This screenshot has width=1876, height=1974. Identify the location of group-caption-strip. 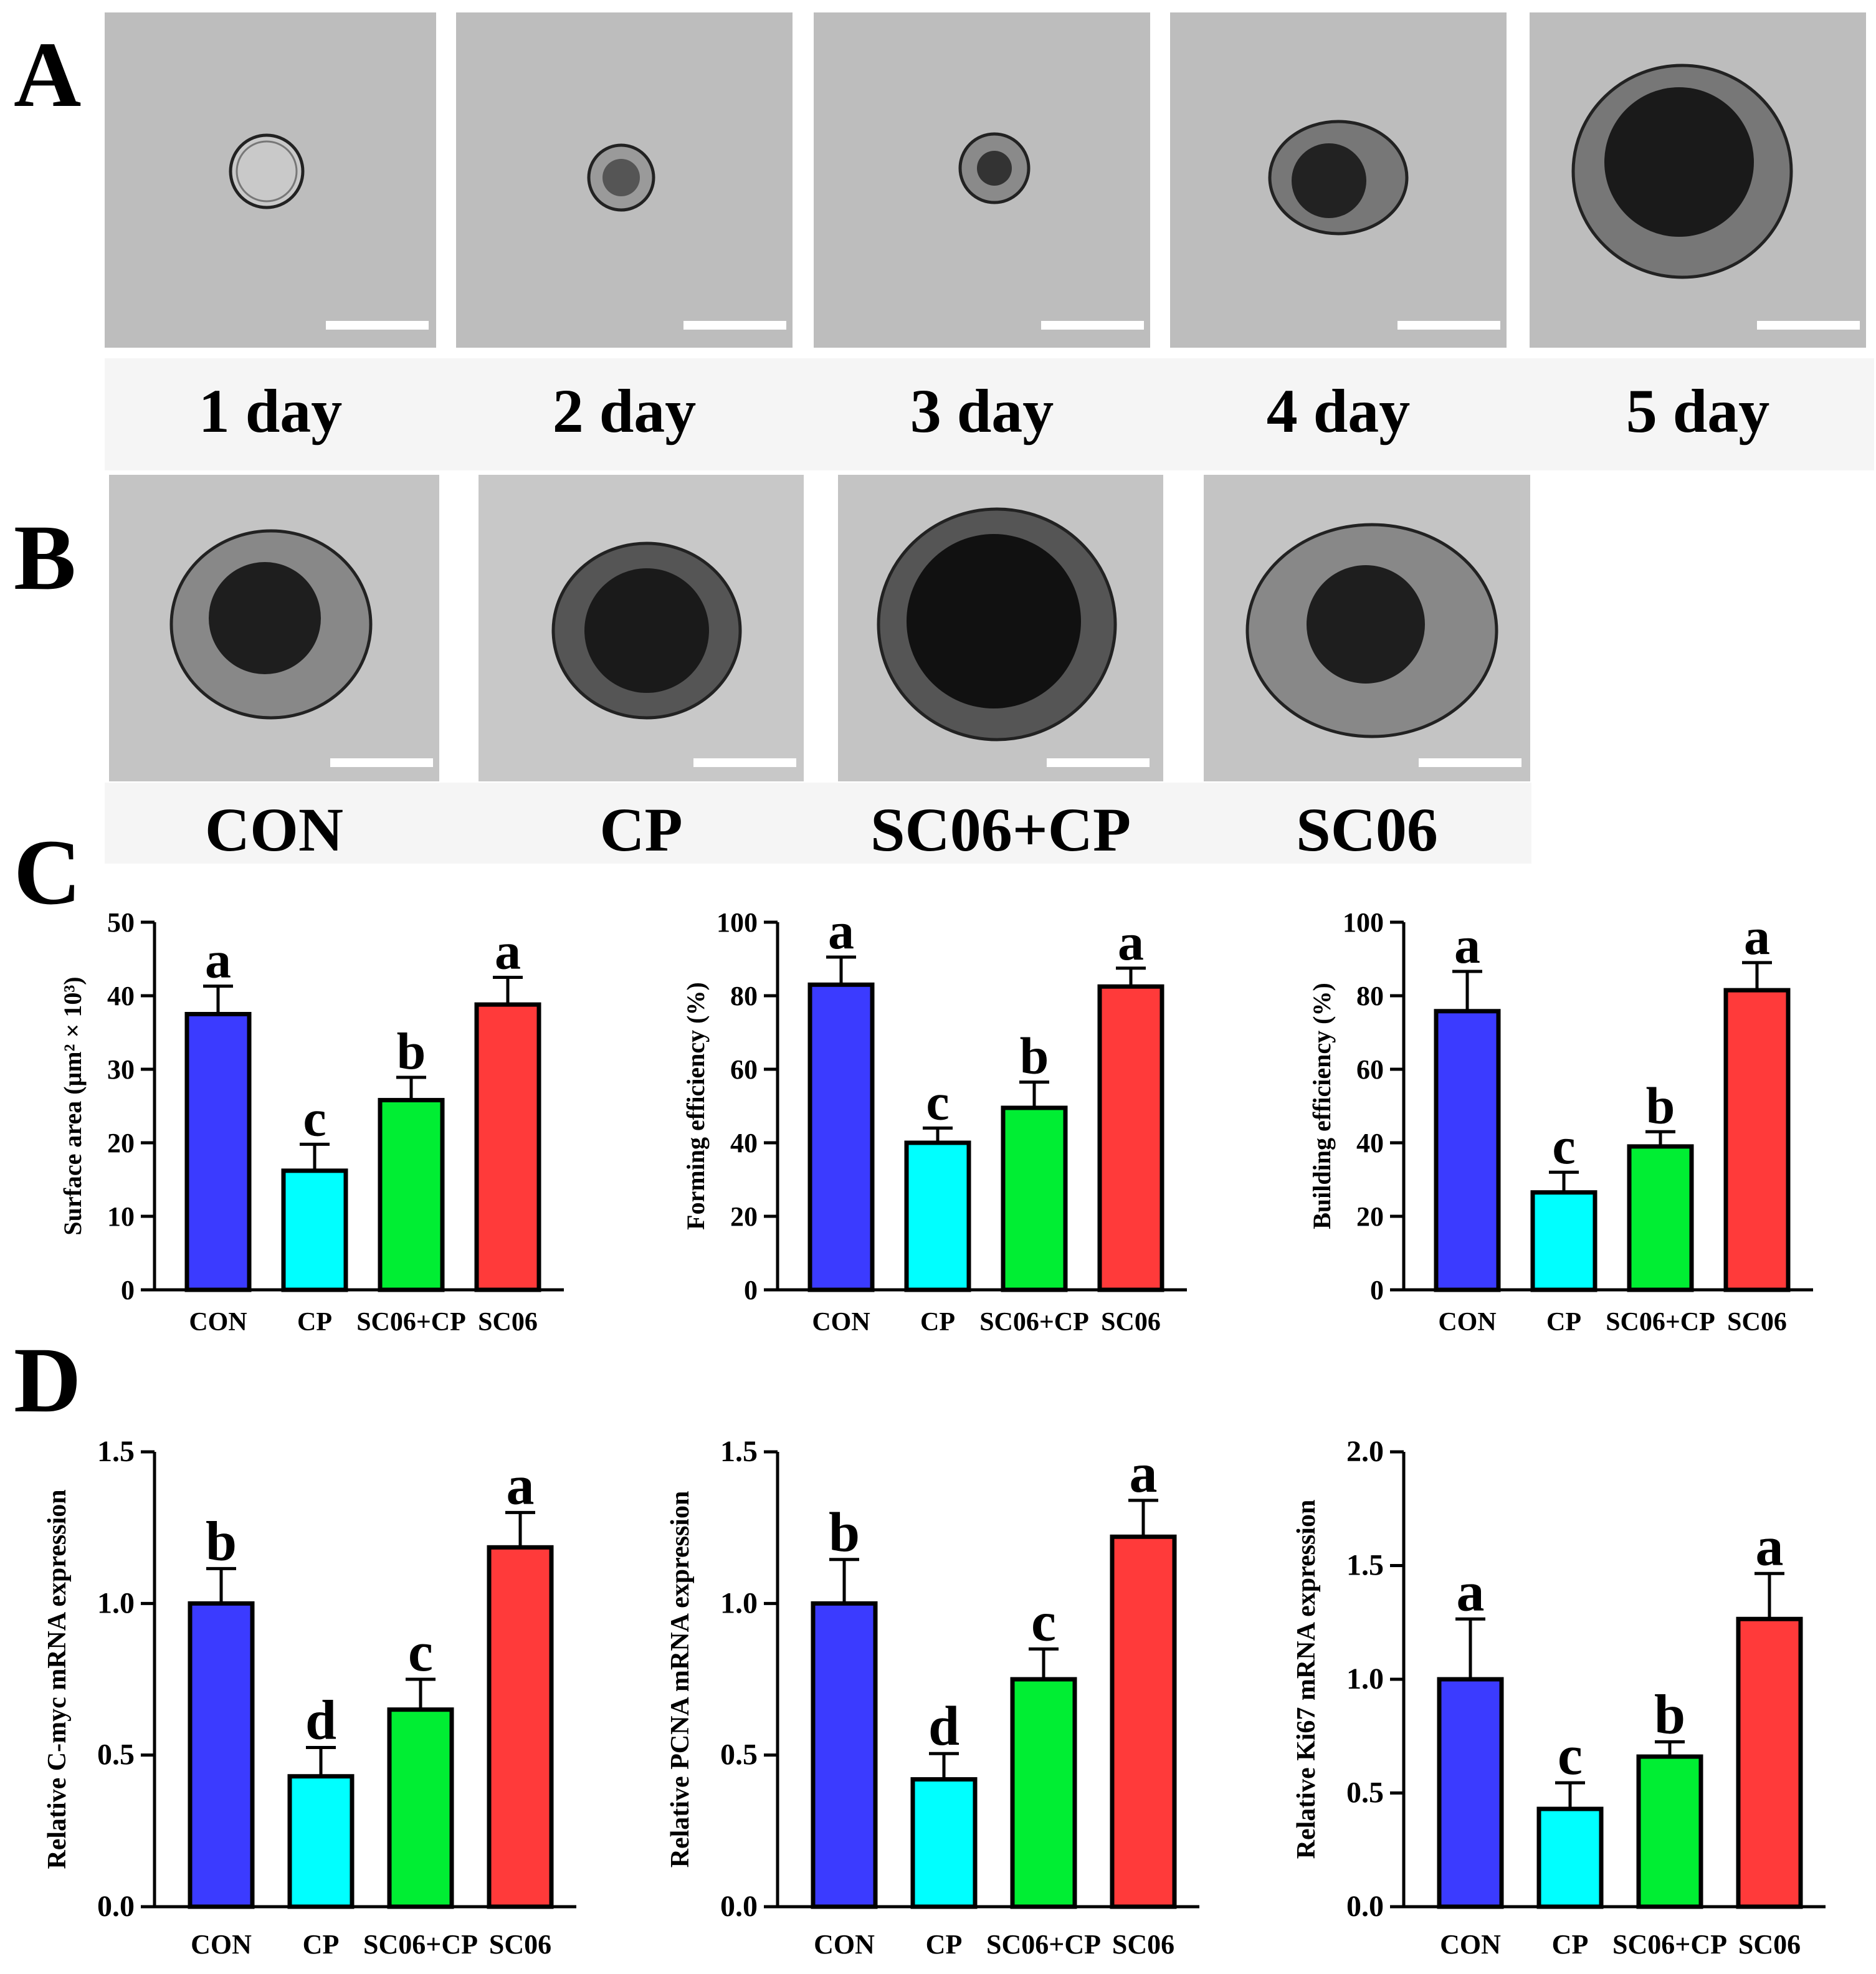
(818, 823).